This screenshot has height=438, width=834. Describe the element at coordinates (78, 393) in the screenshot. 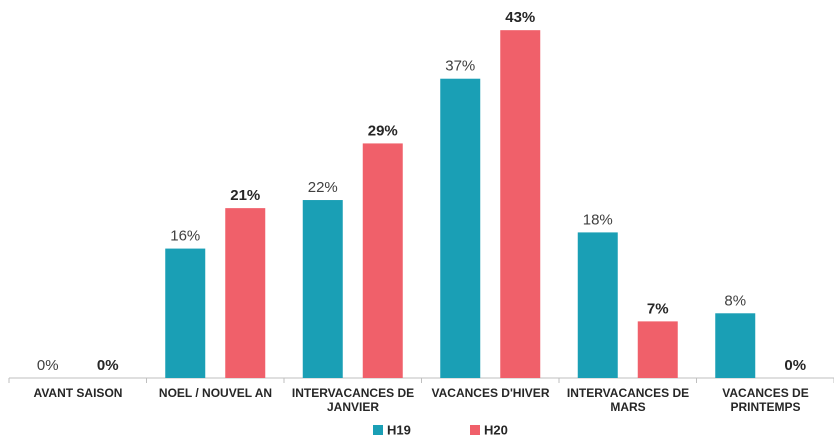

I see `x-tick-label: AVANT SAISON` at that location.